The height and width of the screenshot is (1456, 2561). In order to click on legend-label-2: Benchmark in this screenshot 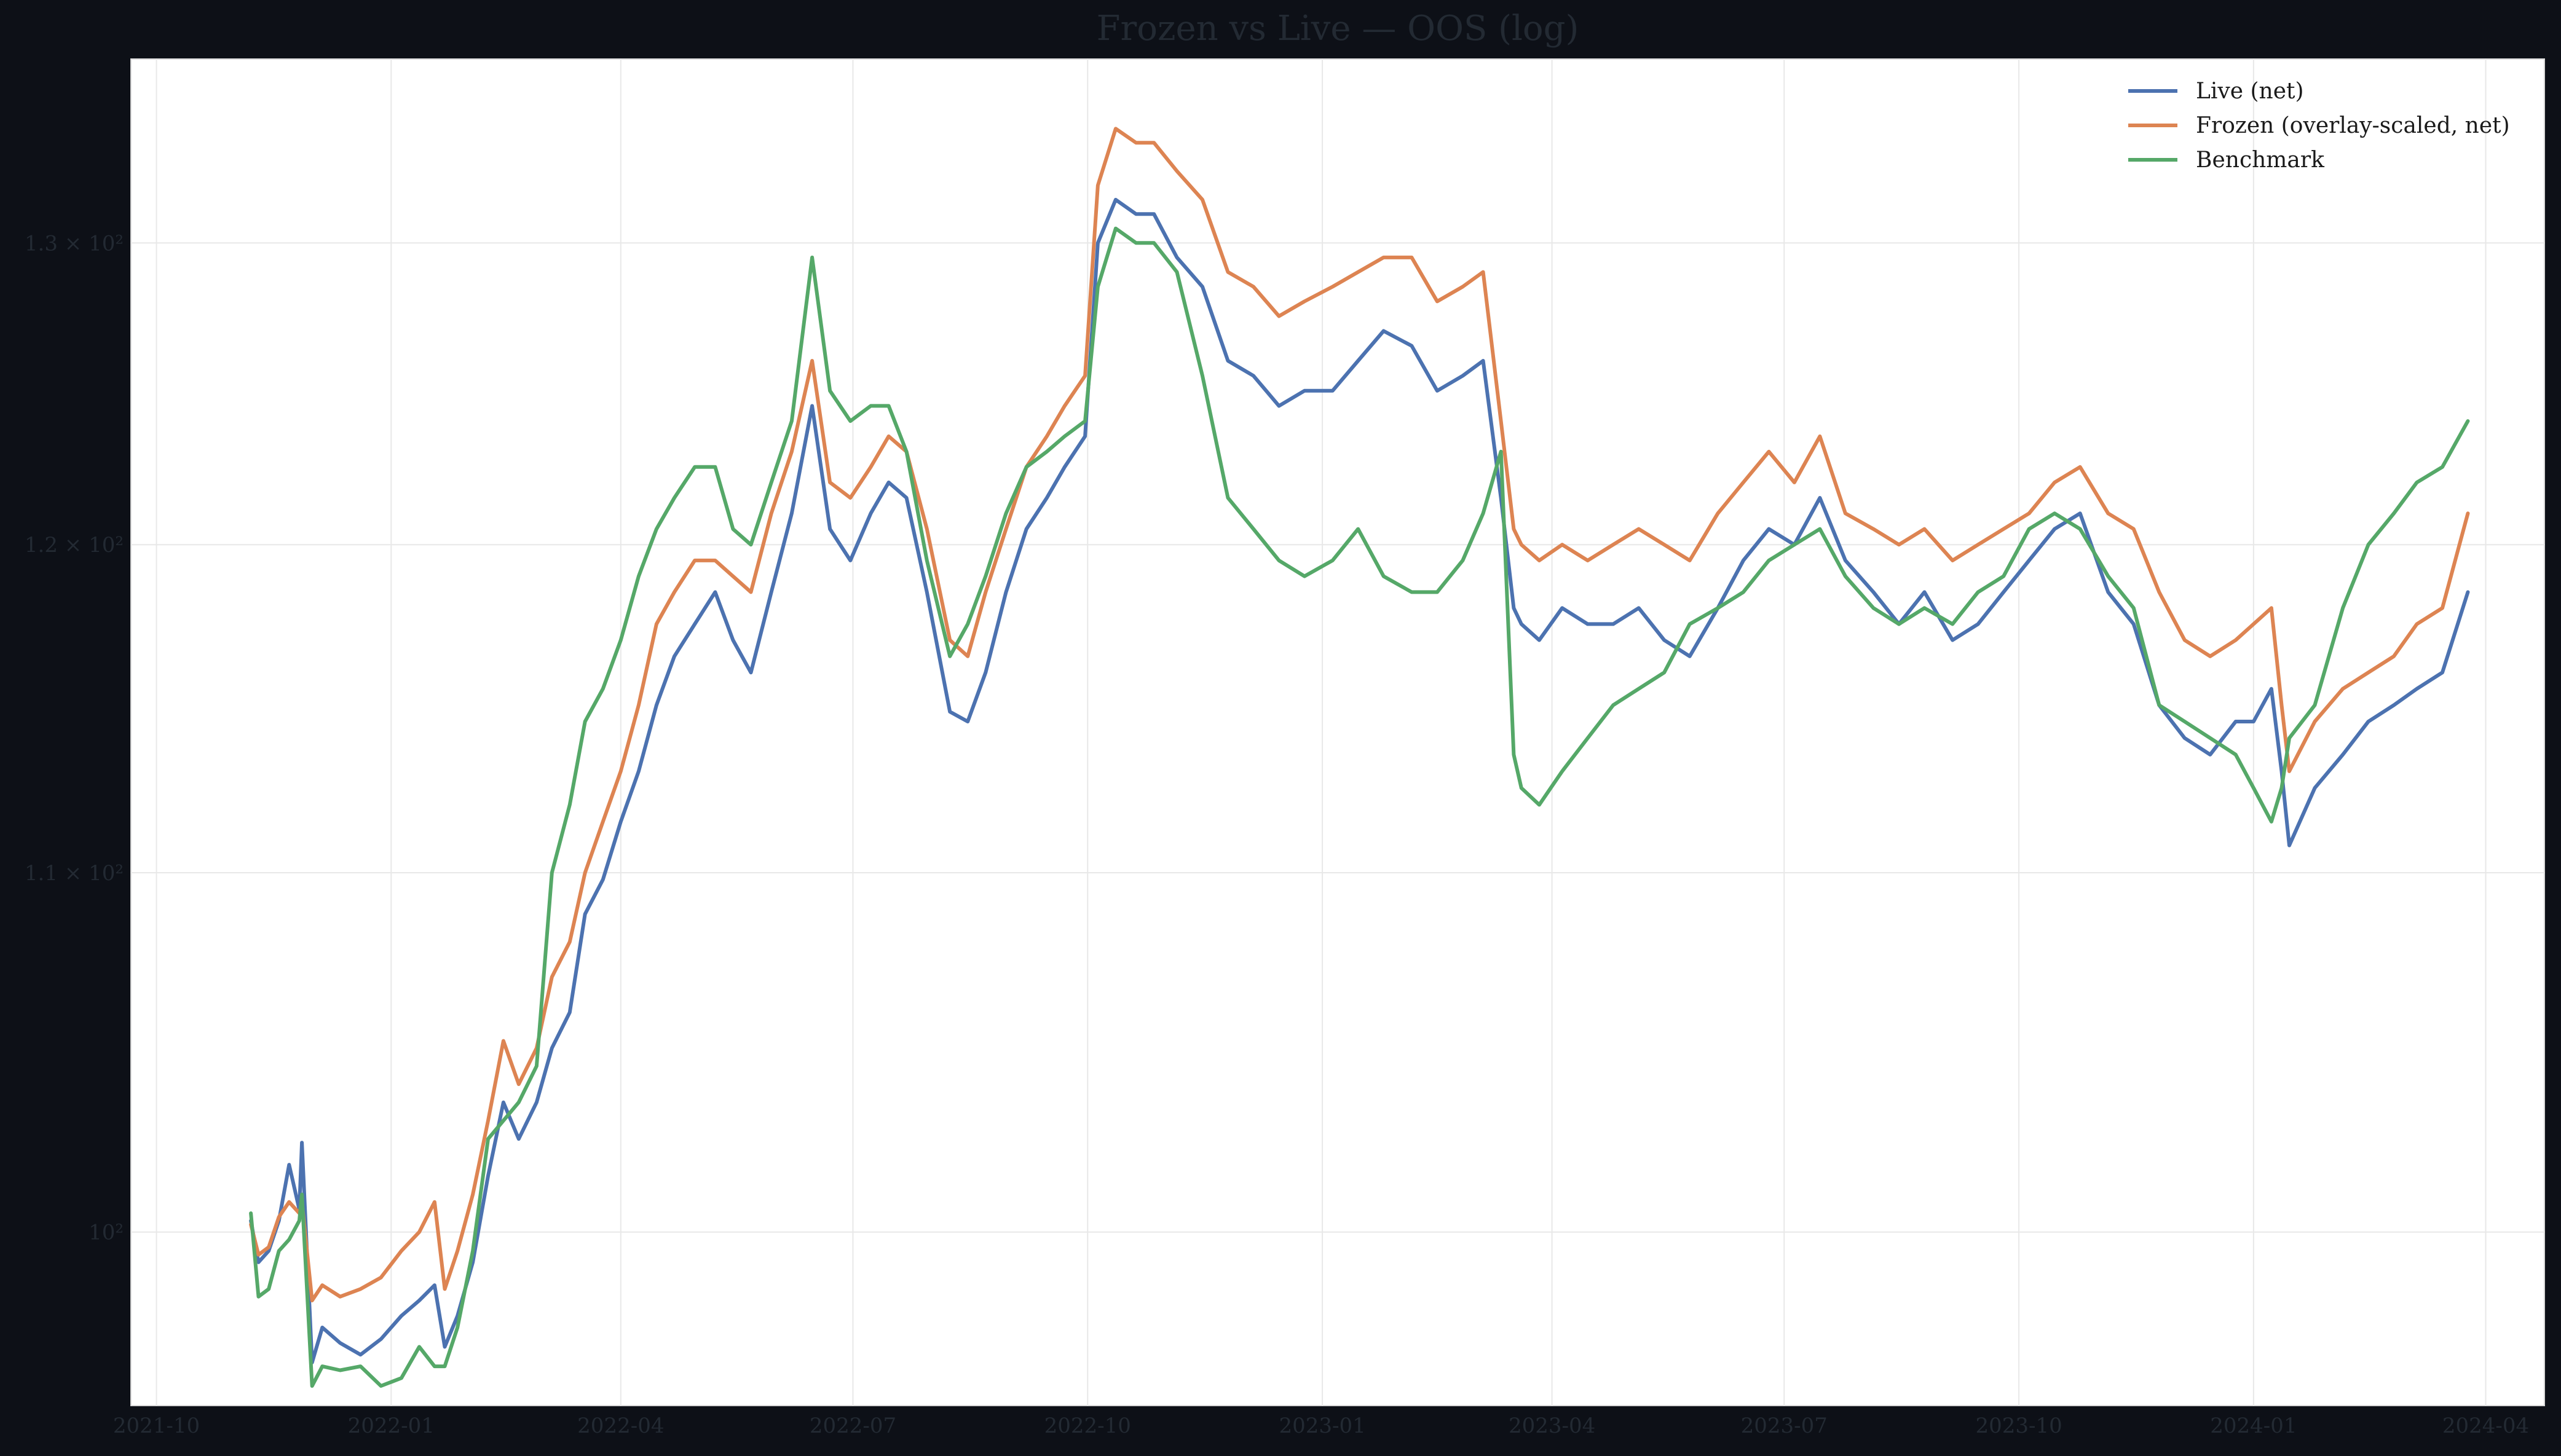, I will do `click(2260, 160)`.